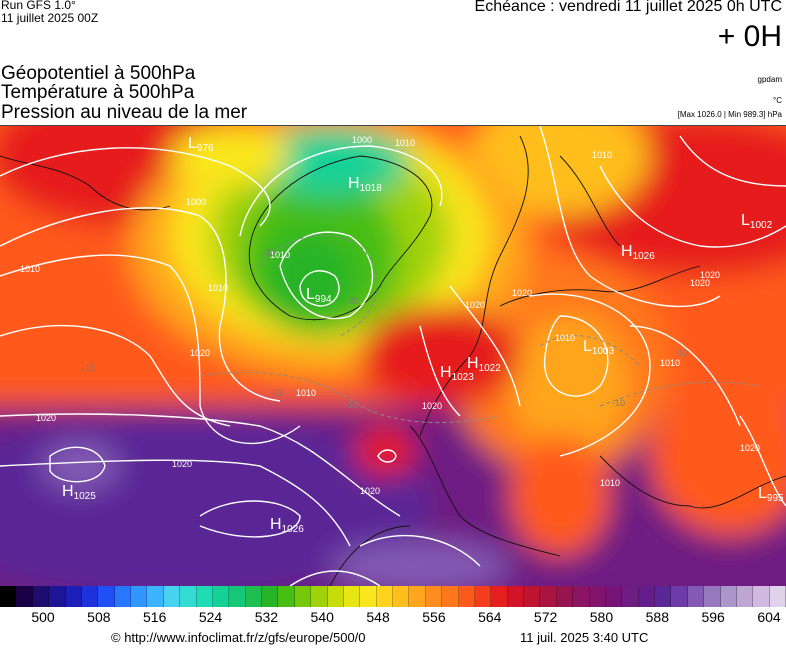  Describe the element at coordinates (196, 202) in the screenshot. I see `svg-text: 1000` at that location.